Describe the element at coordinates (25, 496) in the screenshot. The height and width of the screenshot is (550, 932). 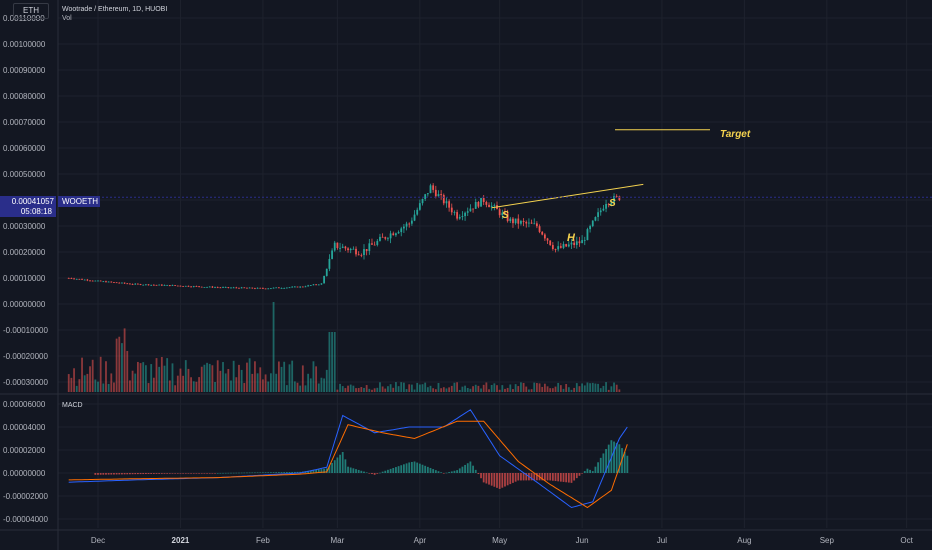
I see `macd-axis-label: -0.00002000` at that location.